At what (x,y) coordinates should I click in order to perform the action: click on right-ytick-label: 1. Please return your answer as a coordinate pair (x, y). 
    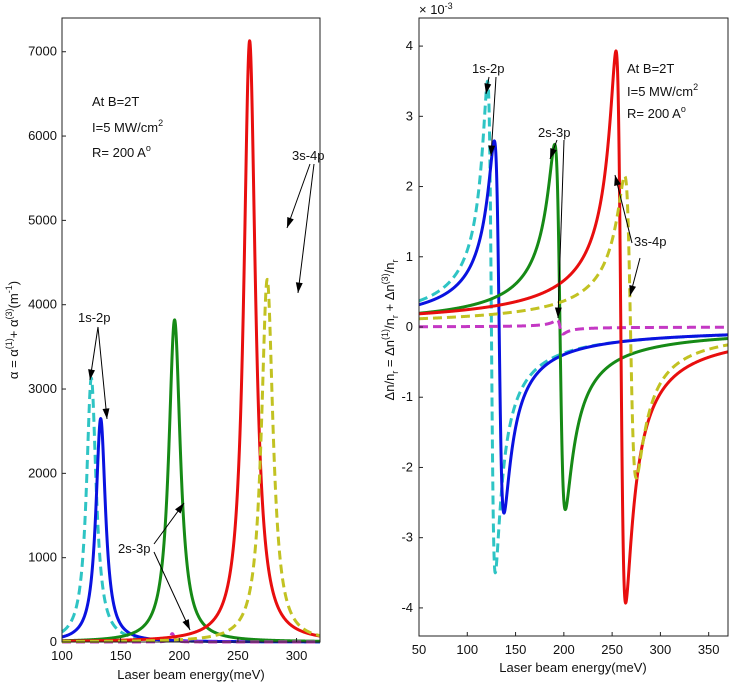
    Looking at the image, I should click on (409, 256).